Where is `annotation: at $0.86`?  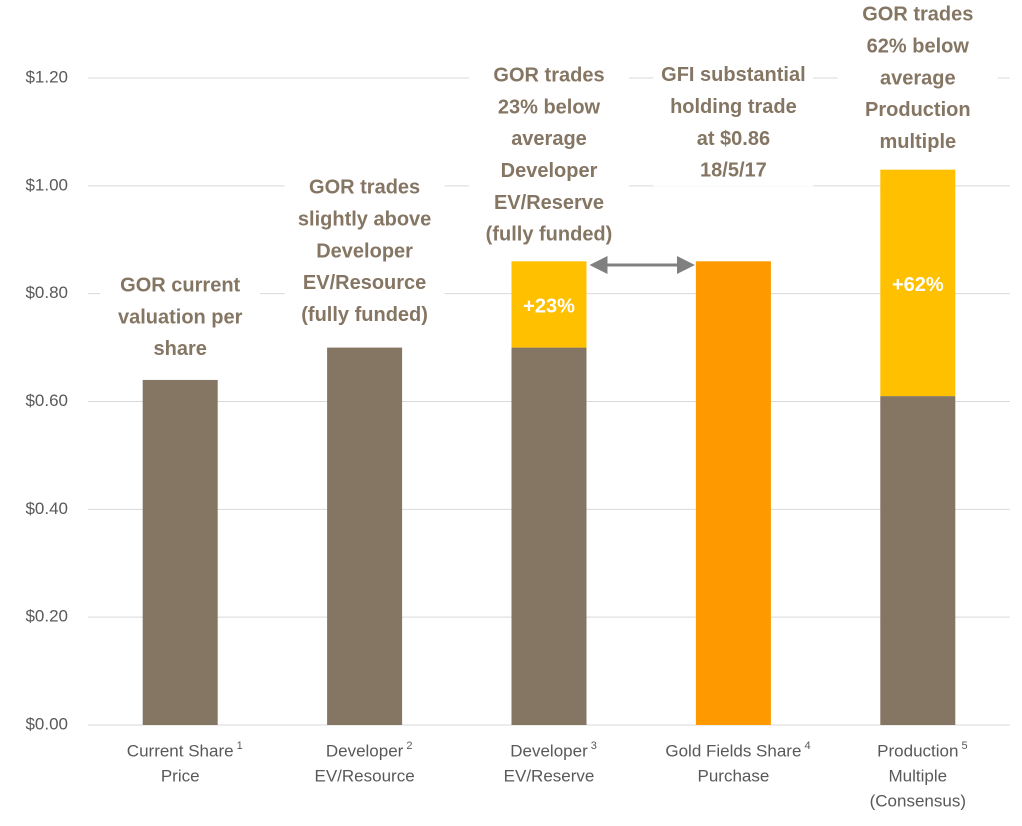 annotation: at $0.86 is located at coordinates (733, 139).